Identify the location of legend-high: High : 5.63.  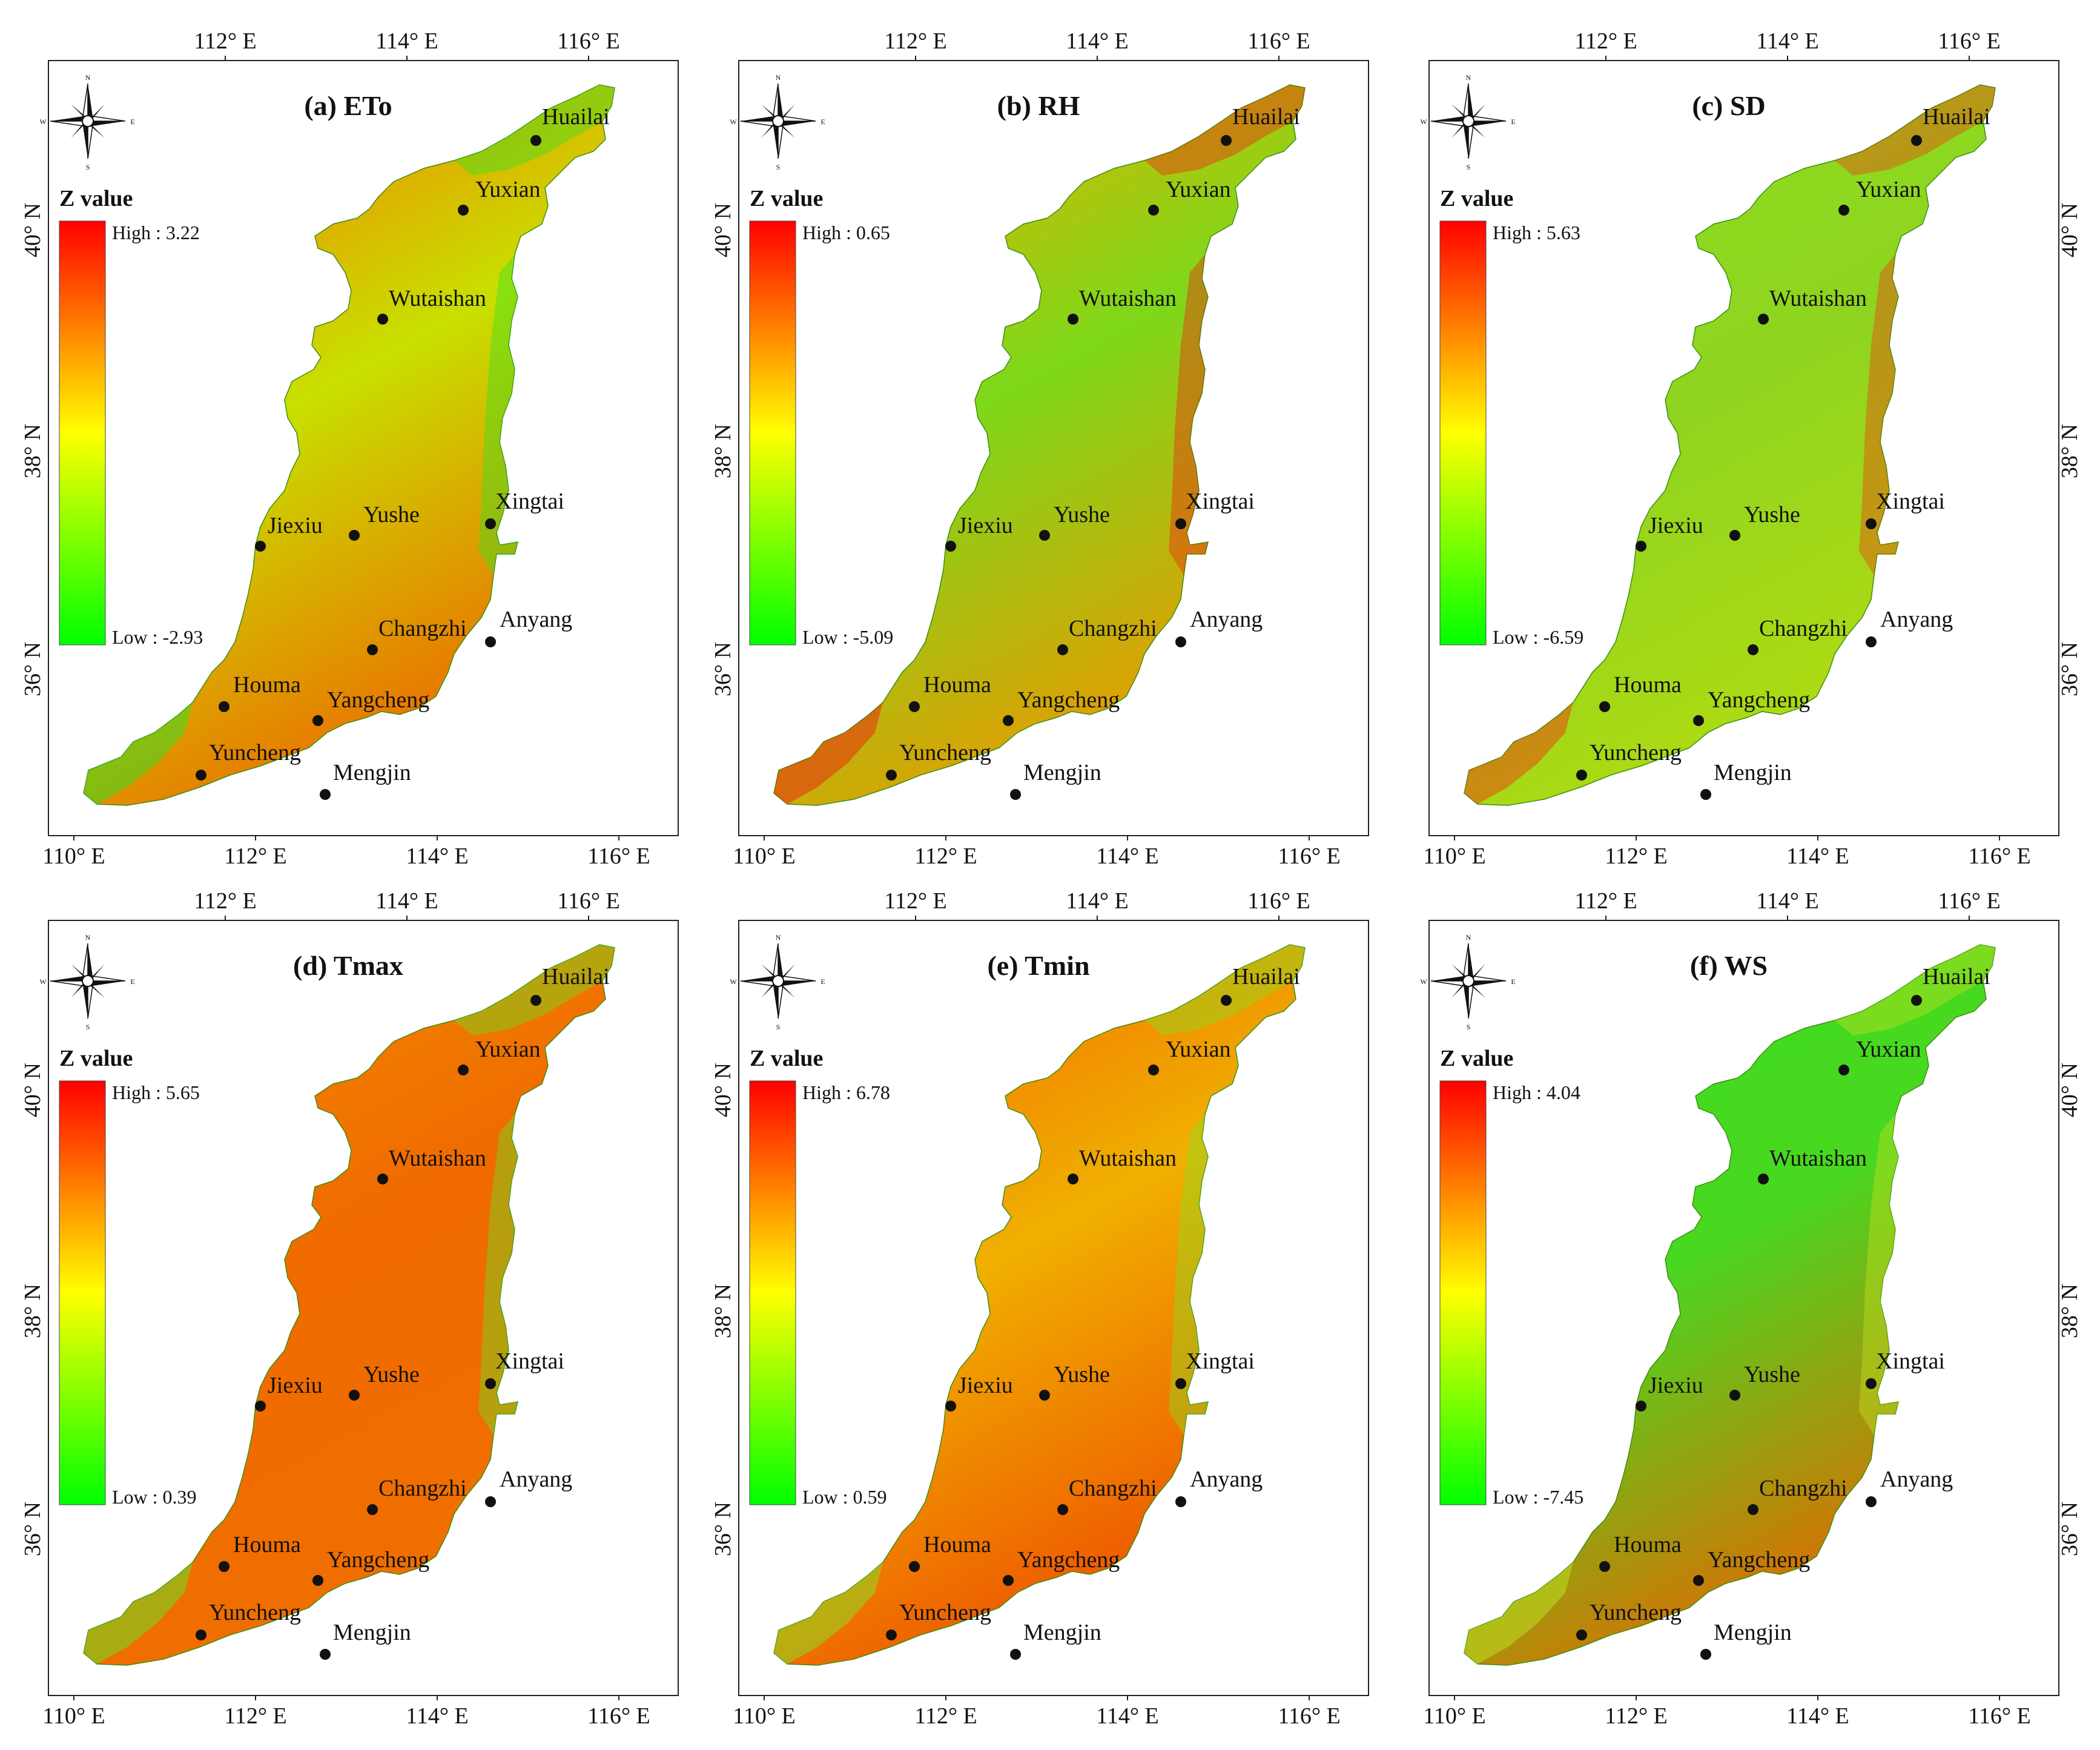
(1536, 232).